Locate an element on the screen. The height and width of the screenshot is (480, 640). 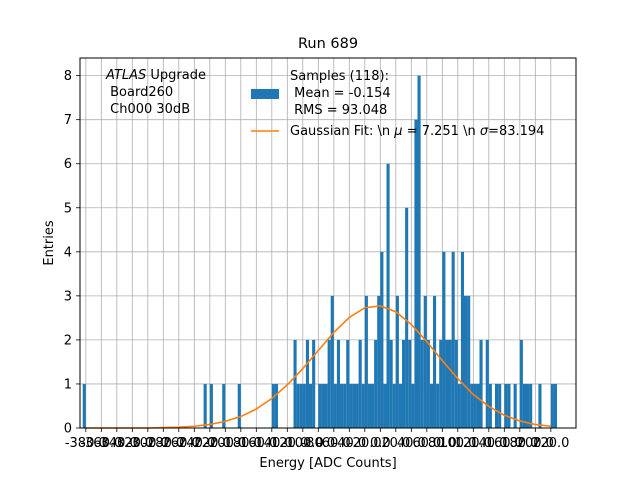
legend-fit-mu-symbol: μ is located at coordinates (397, 131).